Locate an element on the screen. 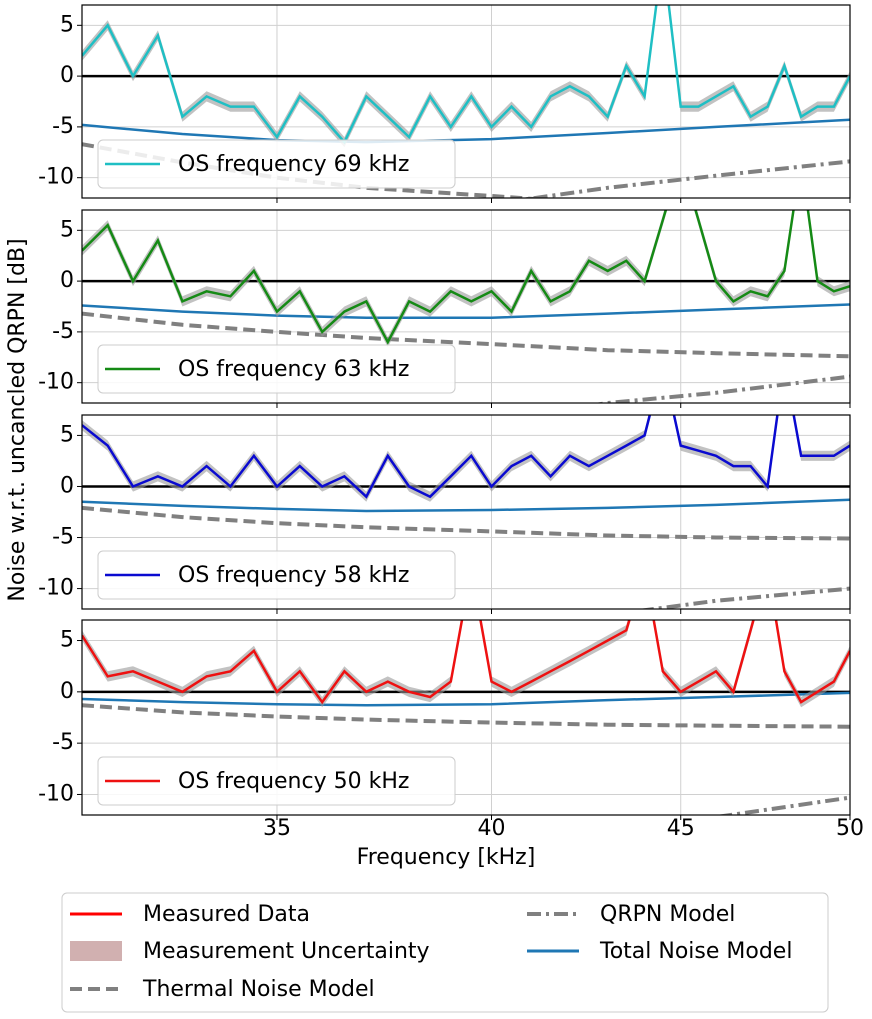 Image resolution: width=872 pixels, height=1019 pixels. legend-label: Measurement Uncertainty is located at coordinates (286, 951).